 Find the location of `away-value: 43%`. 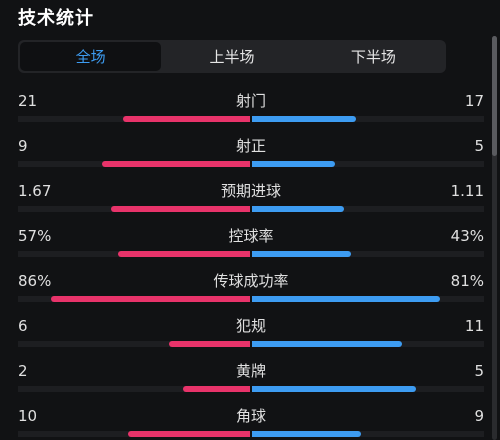

away-value: 43% is located at coordinates (467, 236).